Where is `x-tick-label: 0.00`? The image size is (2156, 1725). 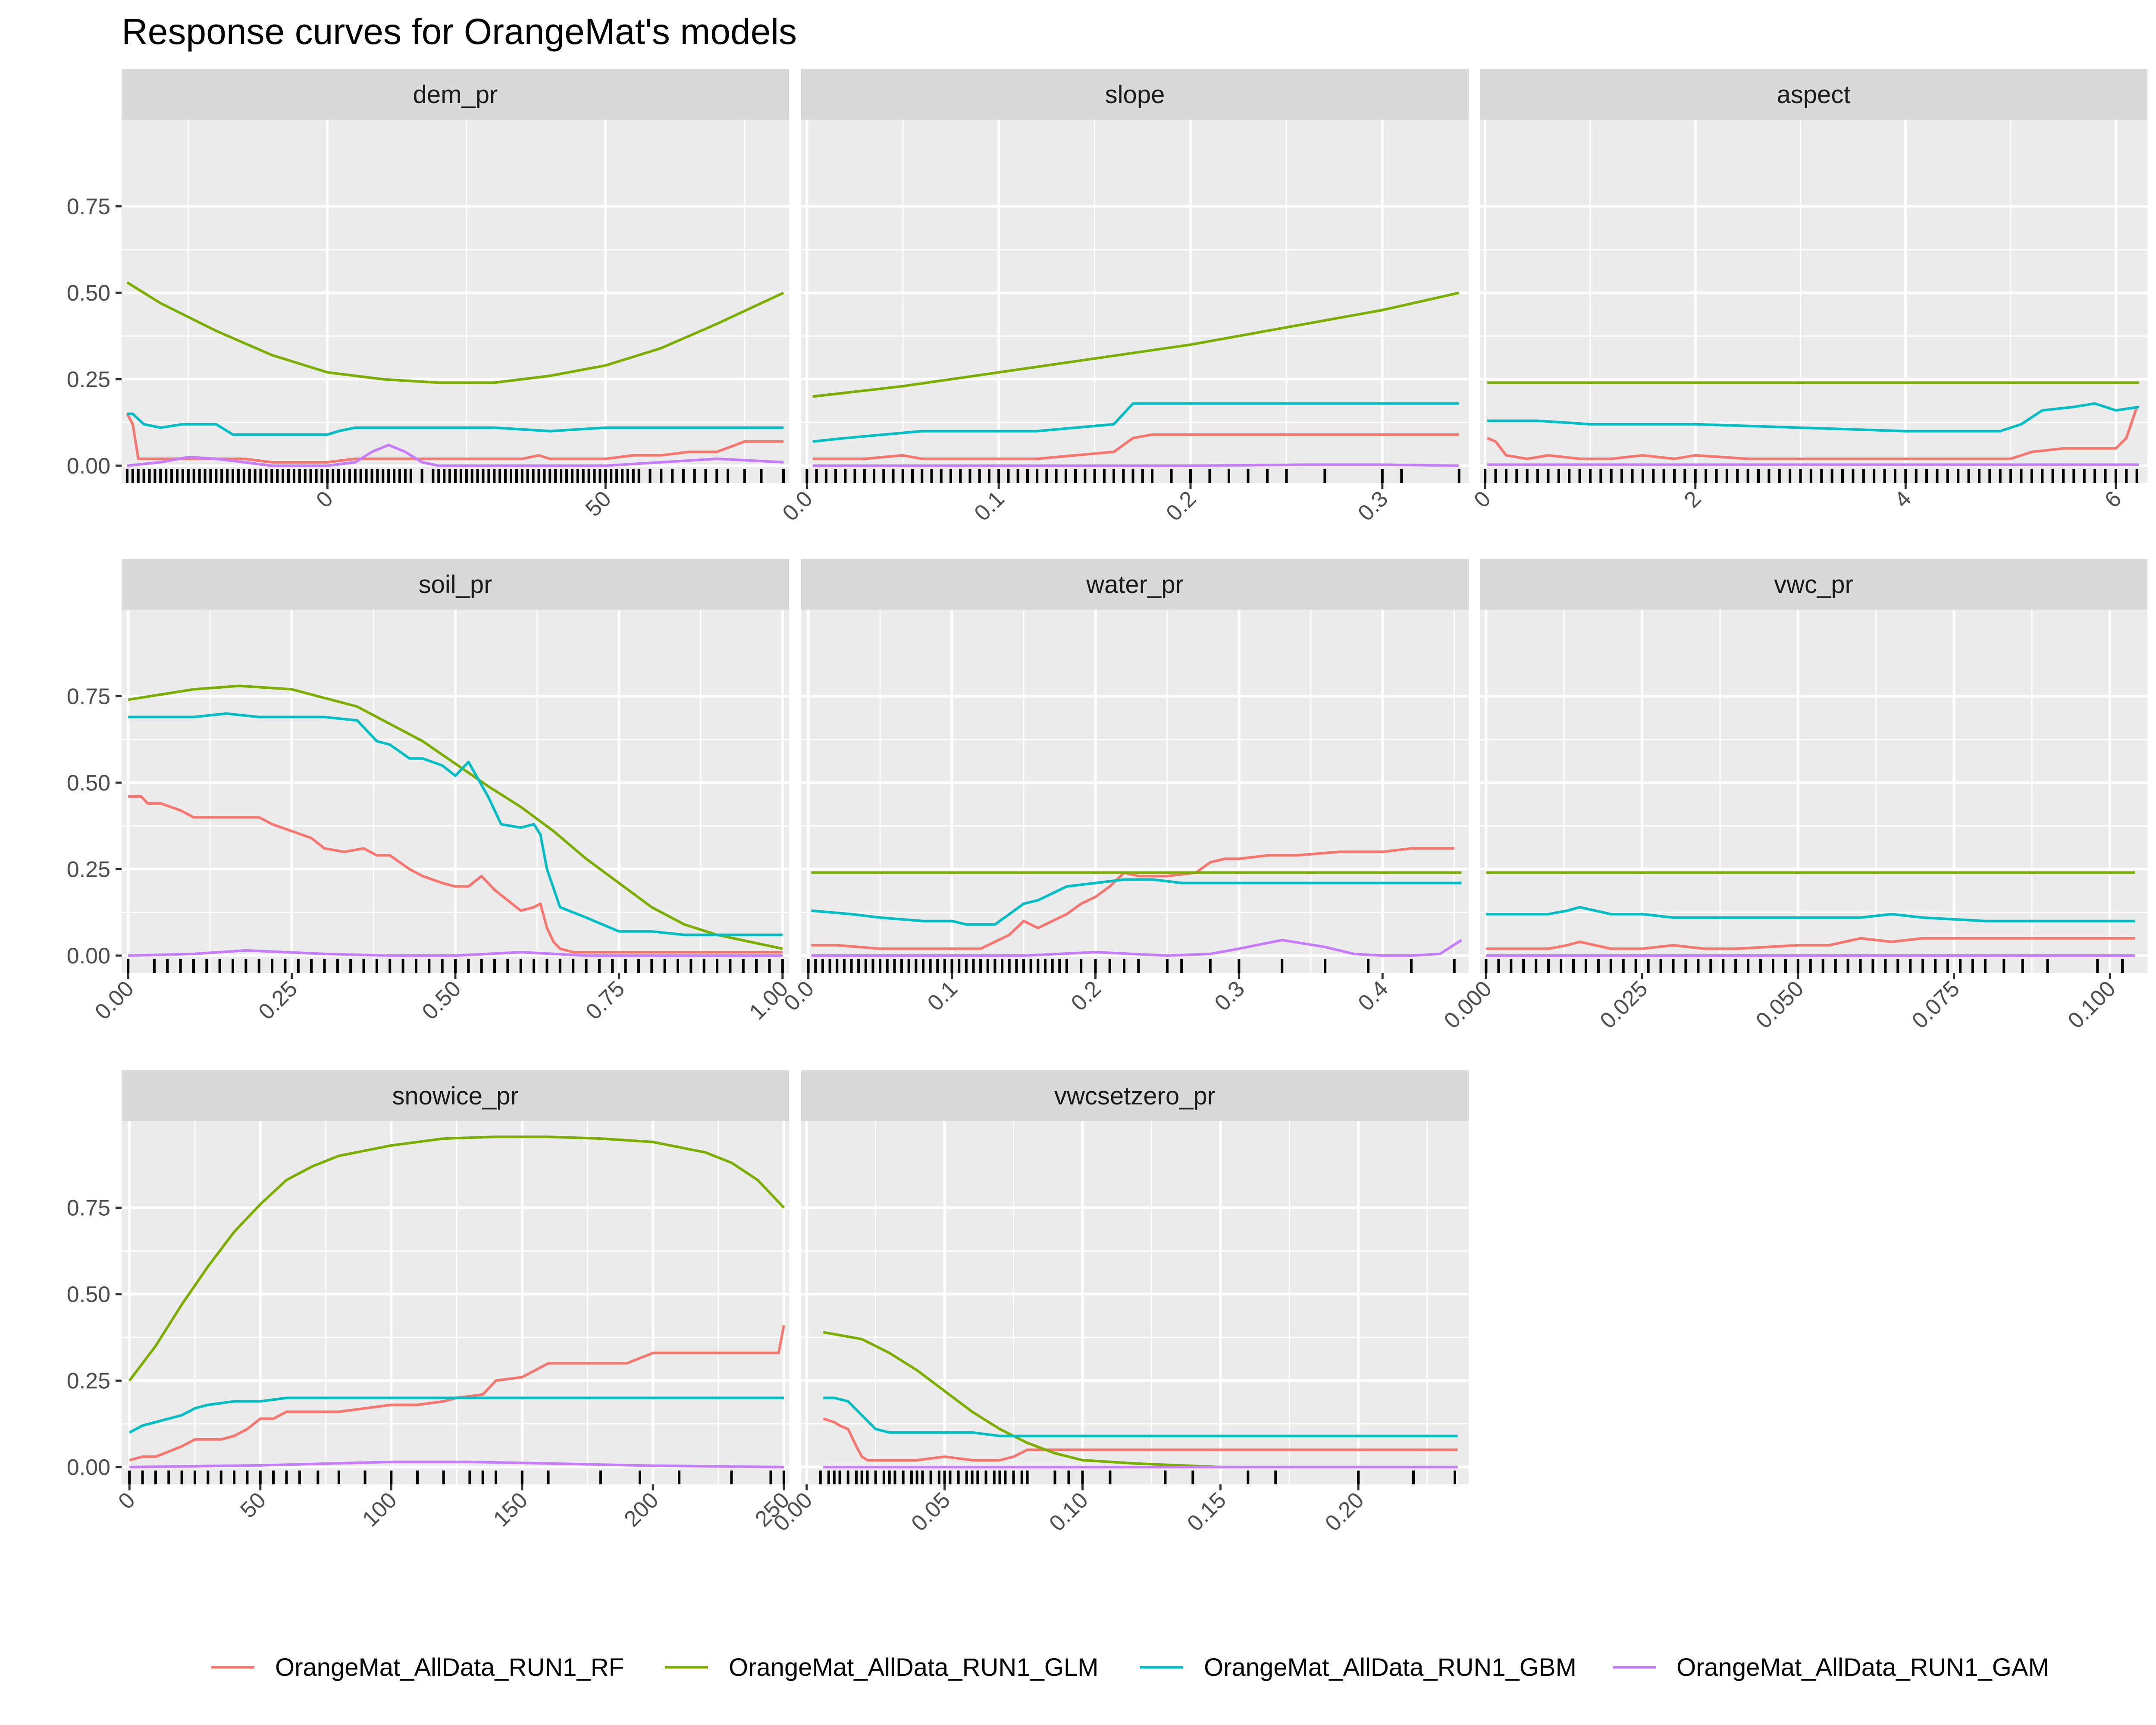 x-tick-label: 0.00 is located at coordinates (114, 1000).